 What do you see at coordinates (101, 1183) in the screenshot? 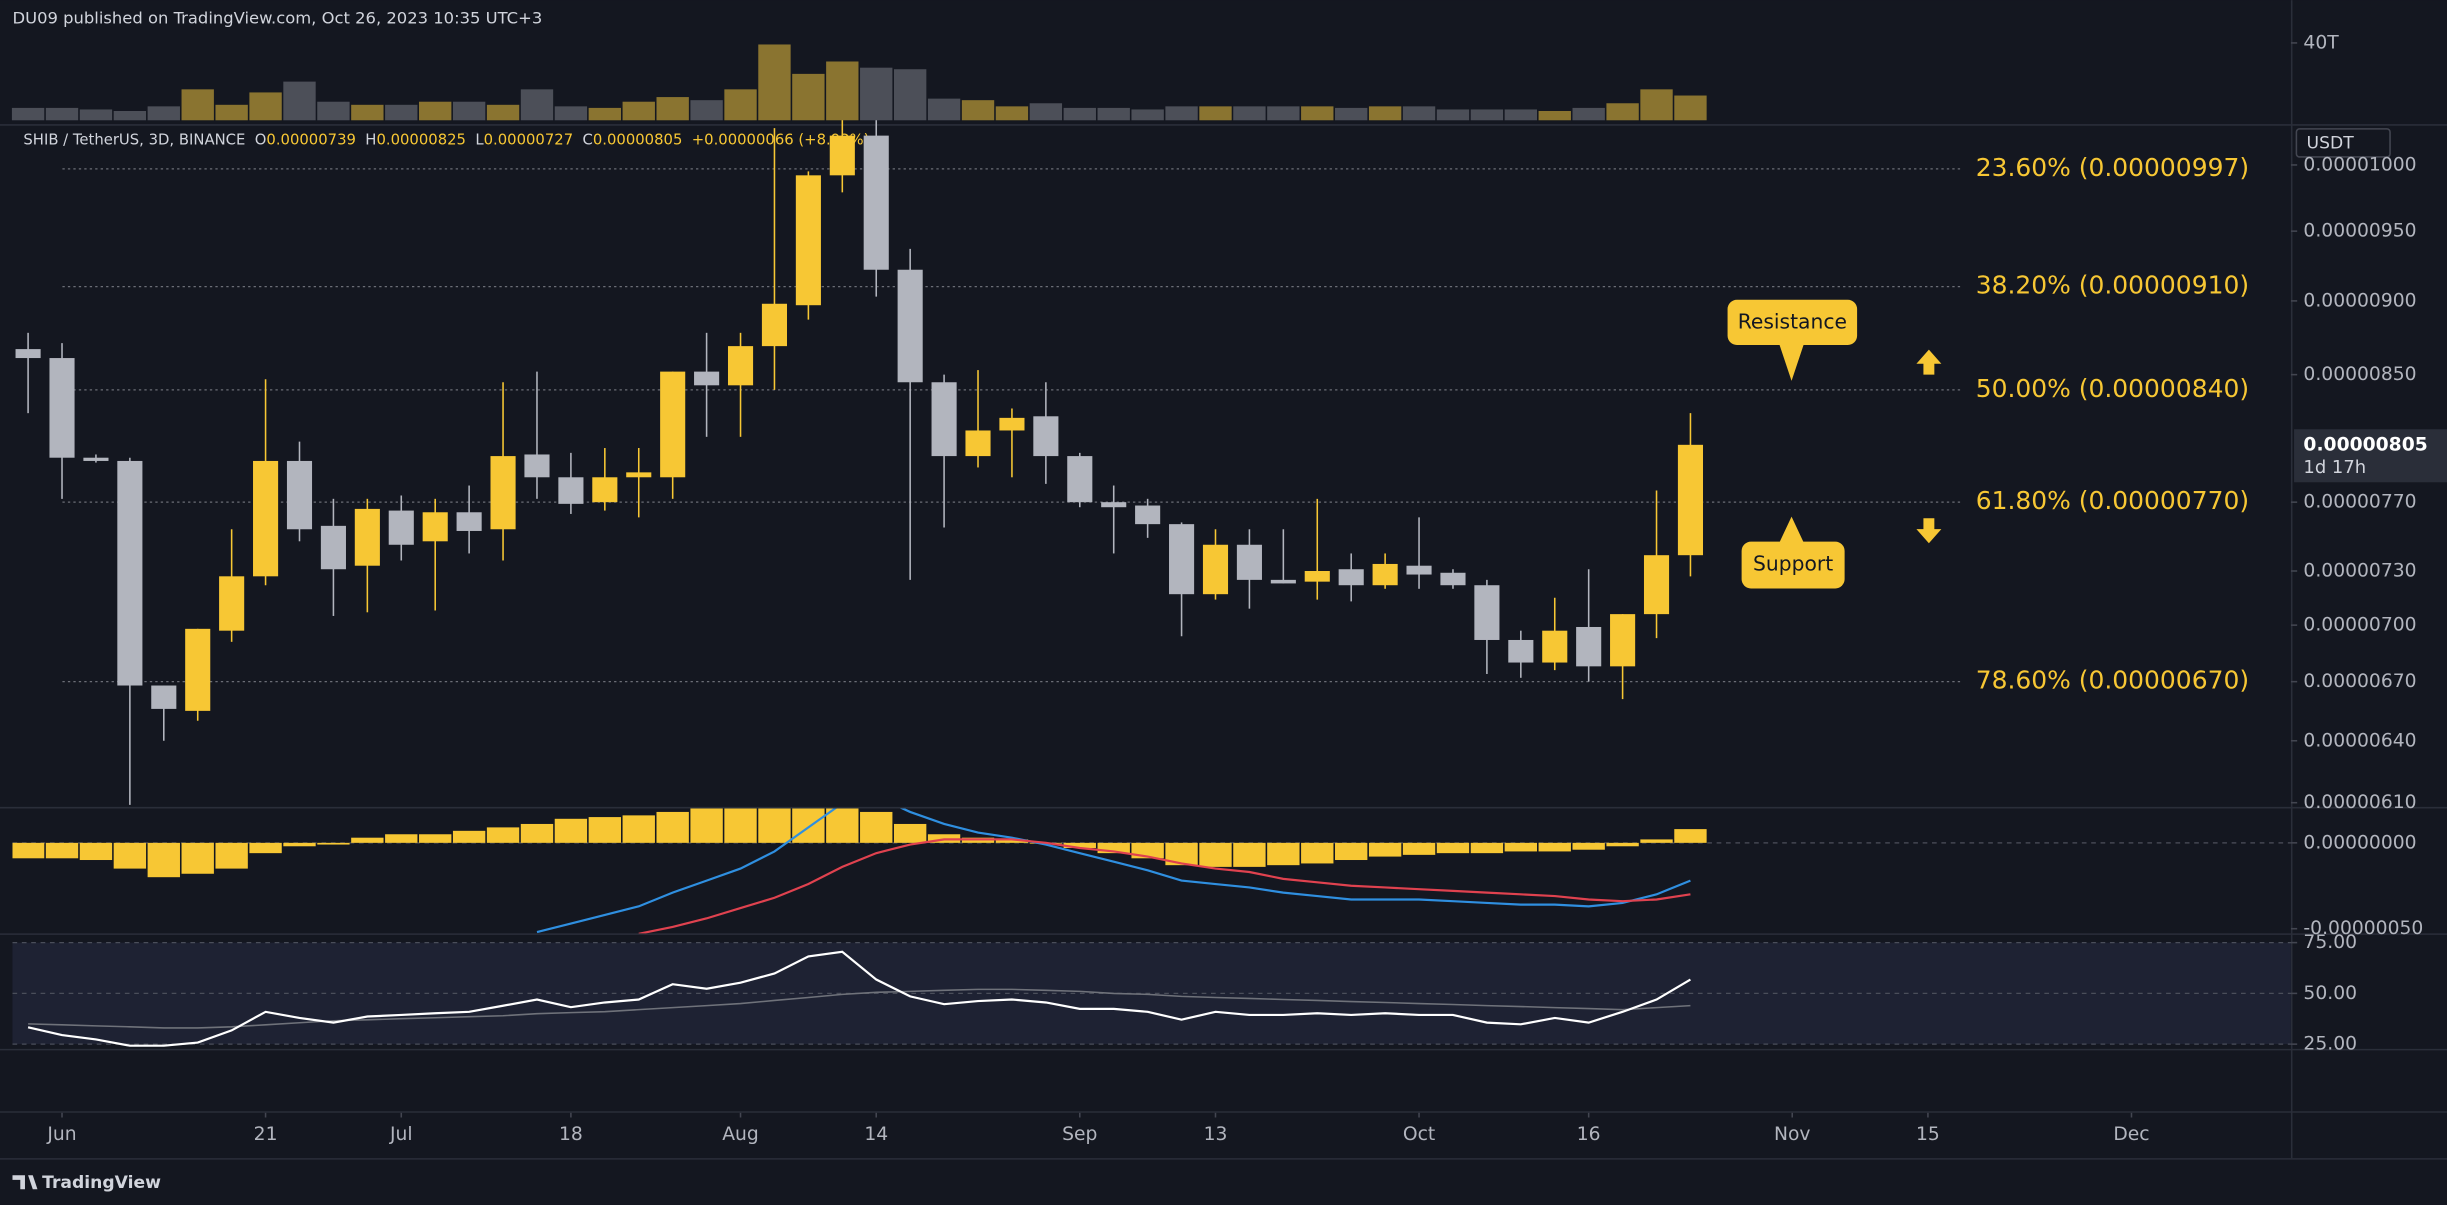
I see `brand: TradingView` at bounding box center [101, 1183].